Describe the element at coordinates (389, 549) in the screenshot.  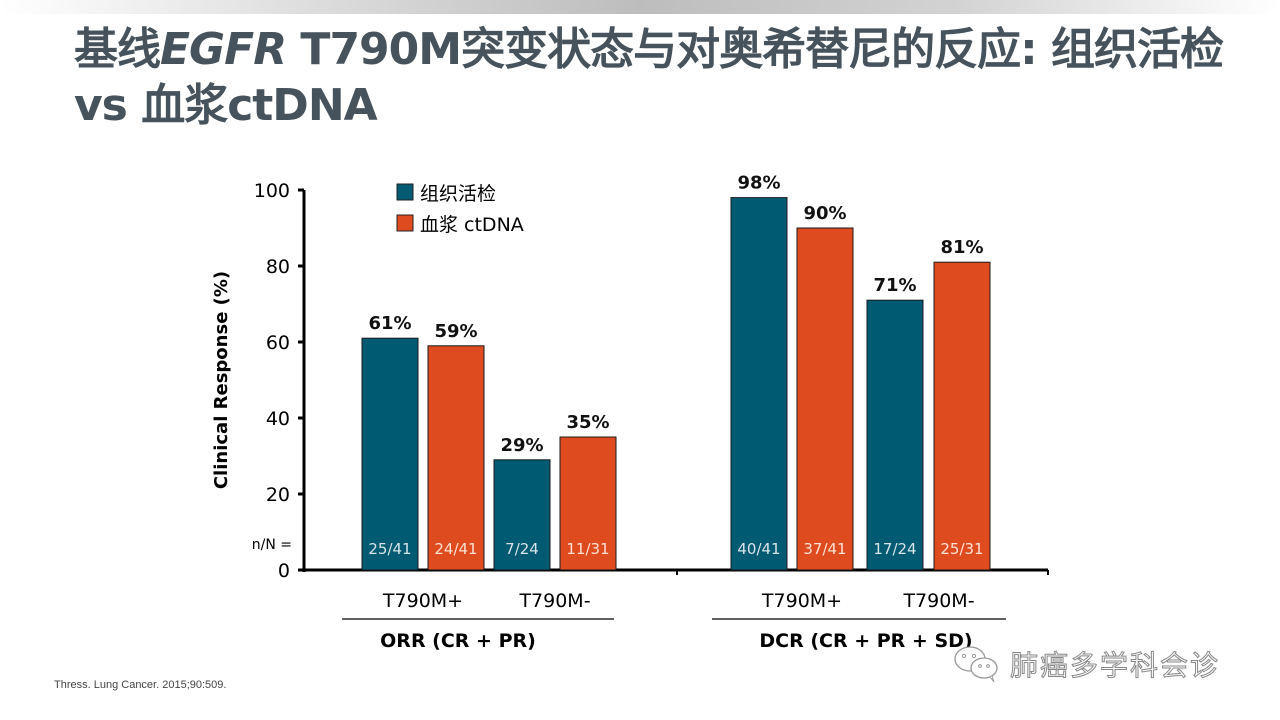
I see `bar-nN-label: 25/41` at that location.